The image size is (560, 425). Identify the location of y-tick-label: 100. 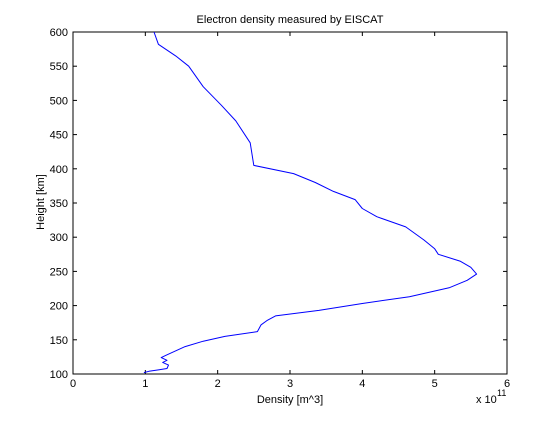
(59, 375).